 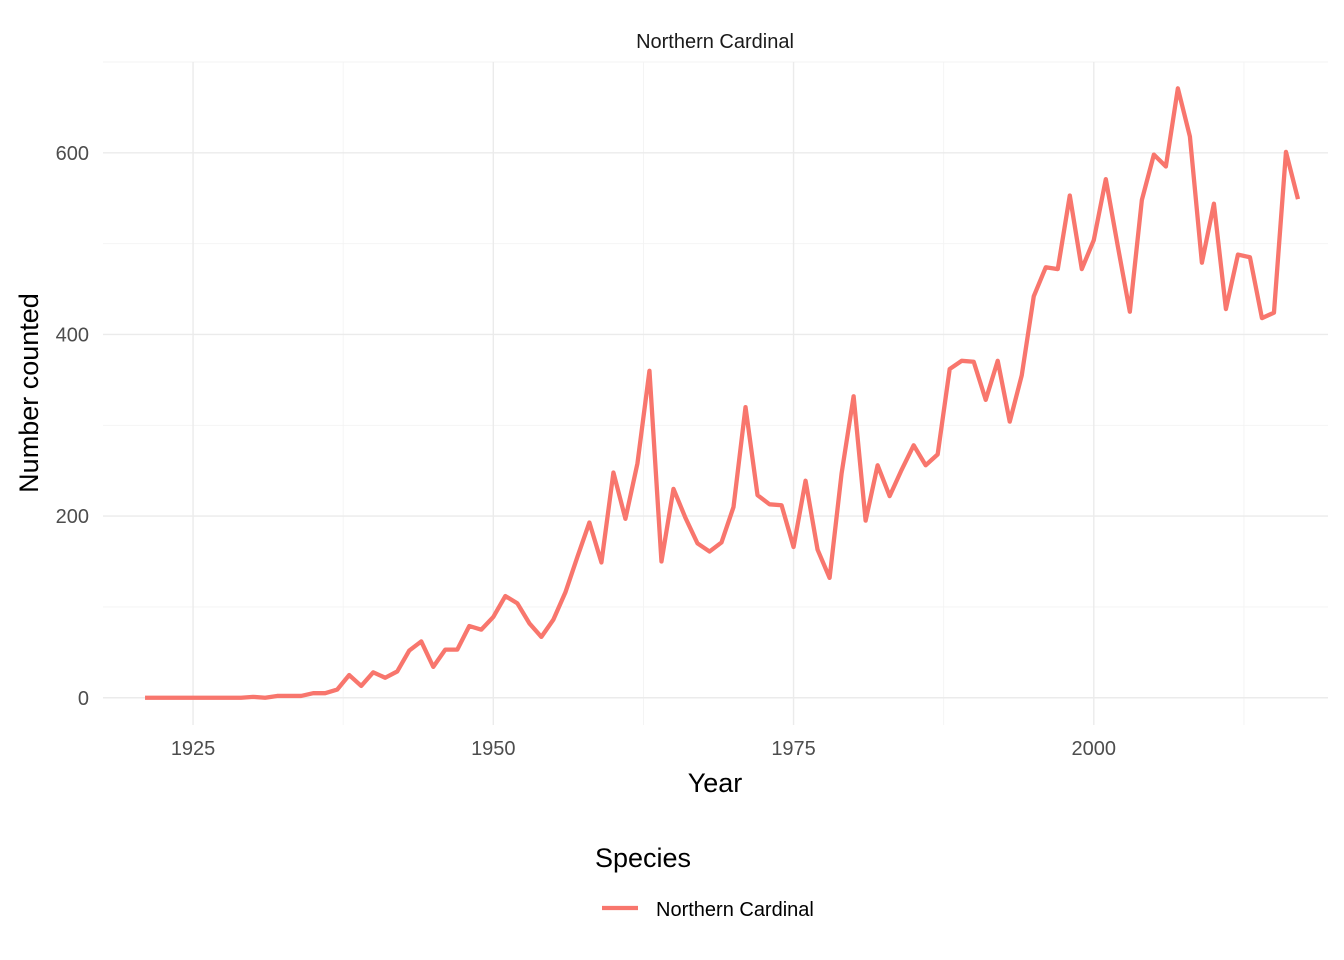 I want to click on y-axis-title: Number counted, so click(x=29, y=393).